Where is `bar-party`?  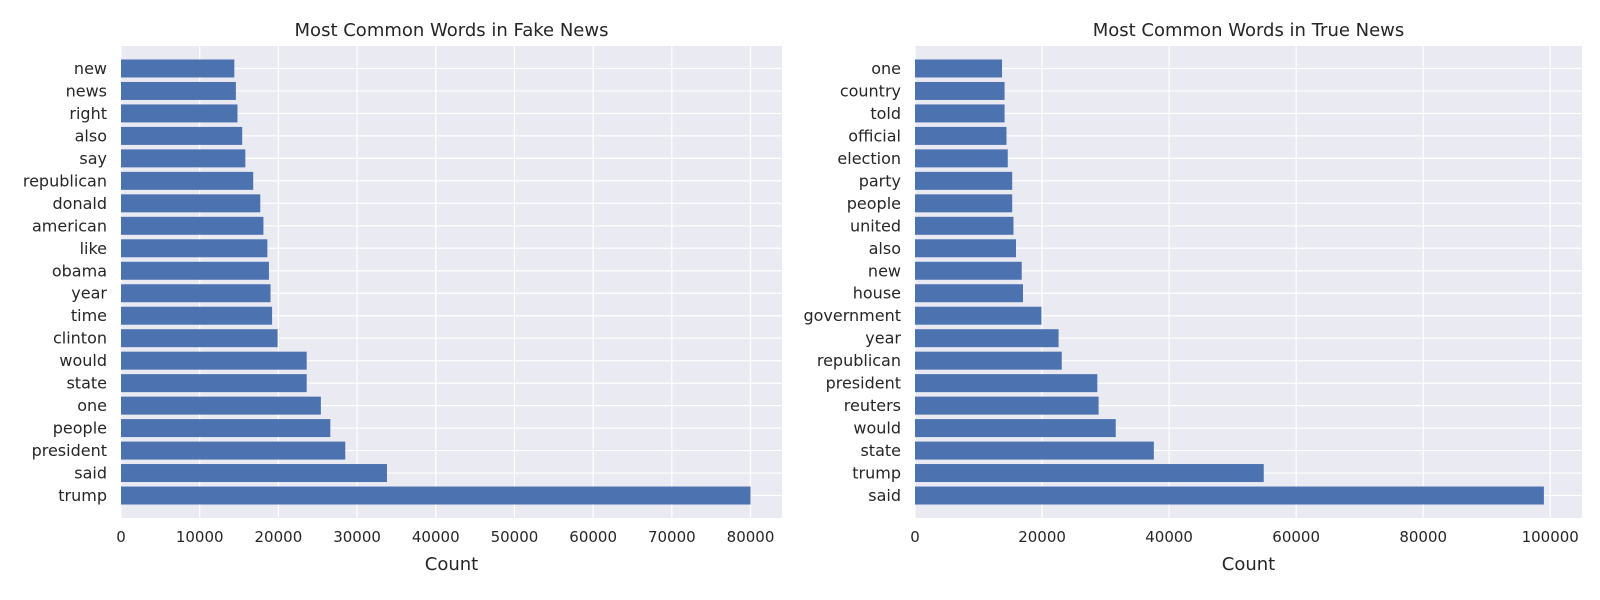
bar-party is located at coordinates (964, 180).